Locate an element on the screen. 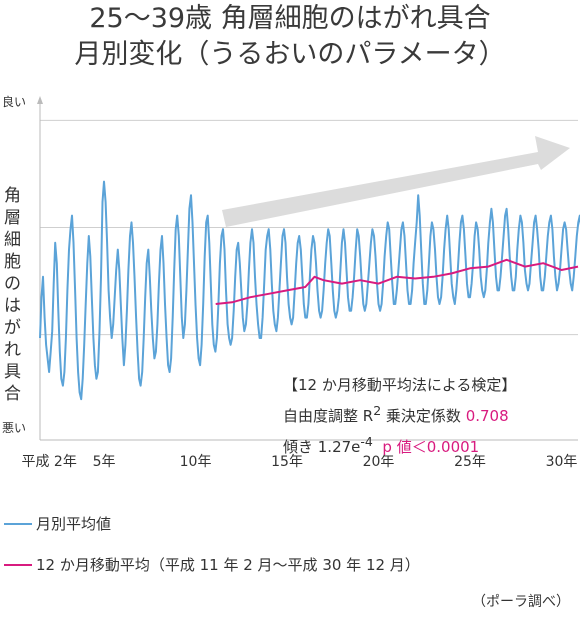 This screenshot has height=620, width=580. x-tick-label: 10年 is located at coordinates (196, 462).